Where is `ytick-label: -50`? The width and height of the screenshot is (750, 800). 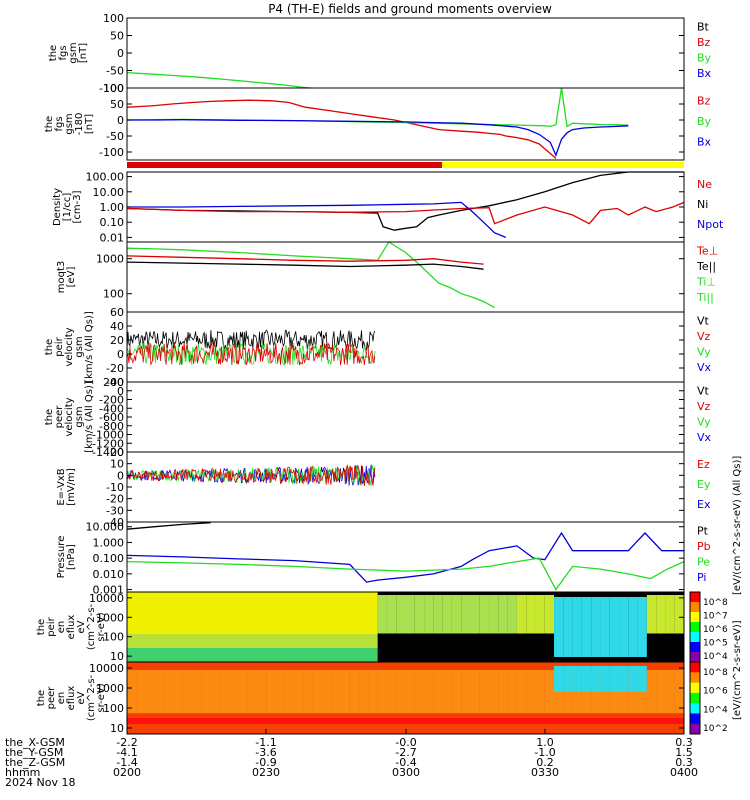 ytick-label: -50 is located at coordinates (115, 136).